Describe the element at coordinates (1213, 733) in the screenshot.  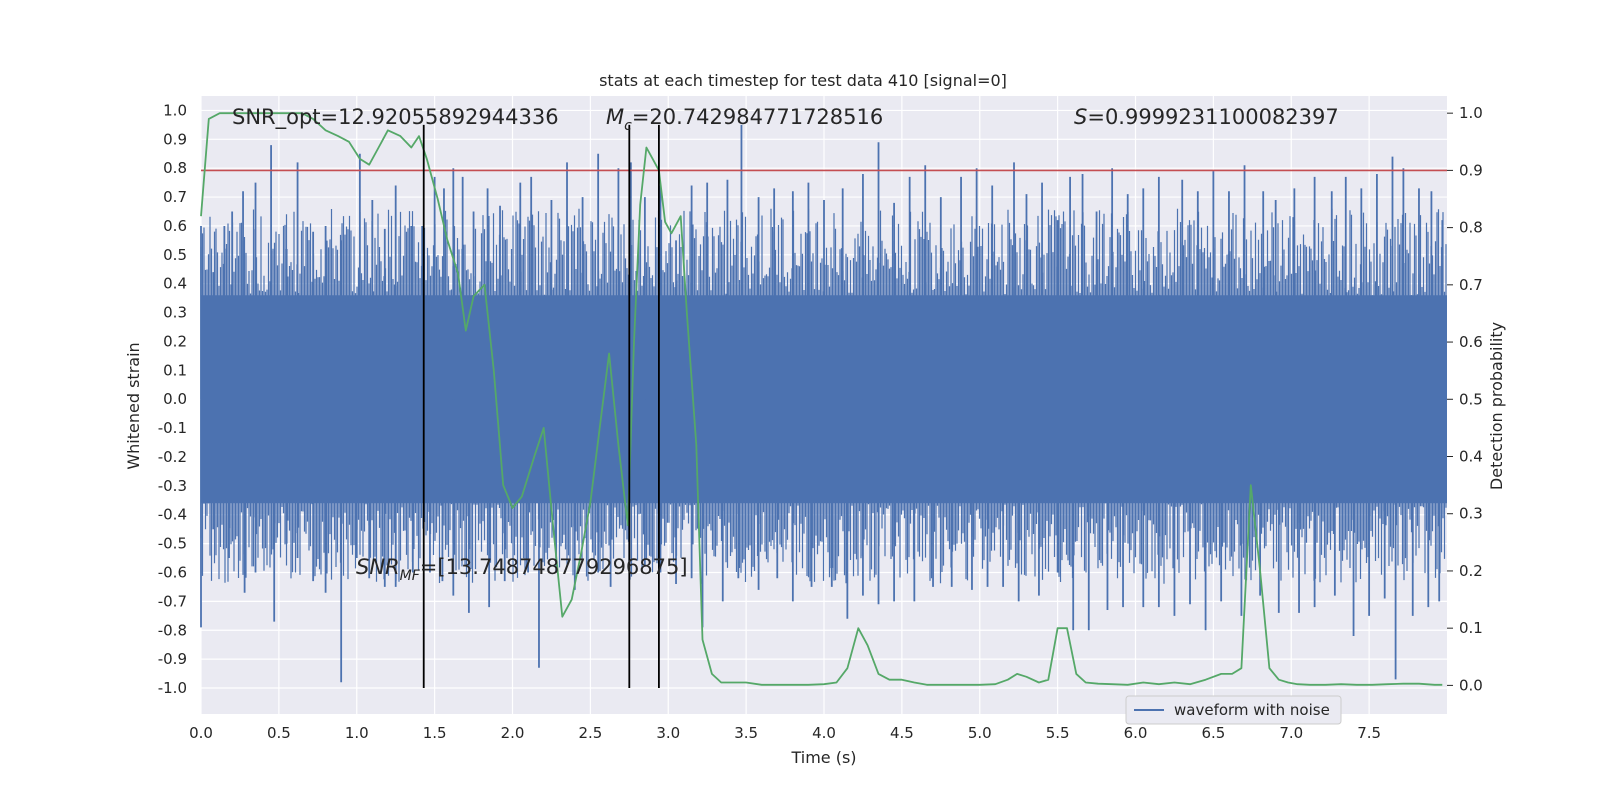
I see `x-tick-label: 6.5` at that location.